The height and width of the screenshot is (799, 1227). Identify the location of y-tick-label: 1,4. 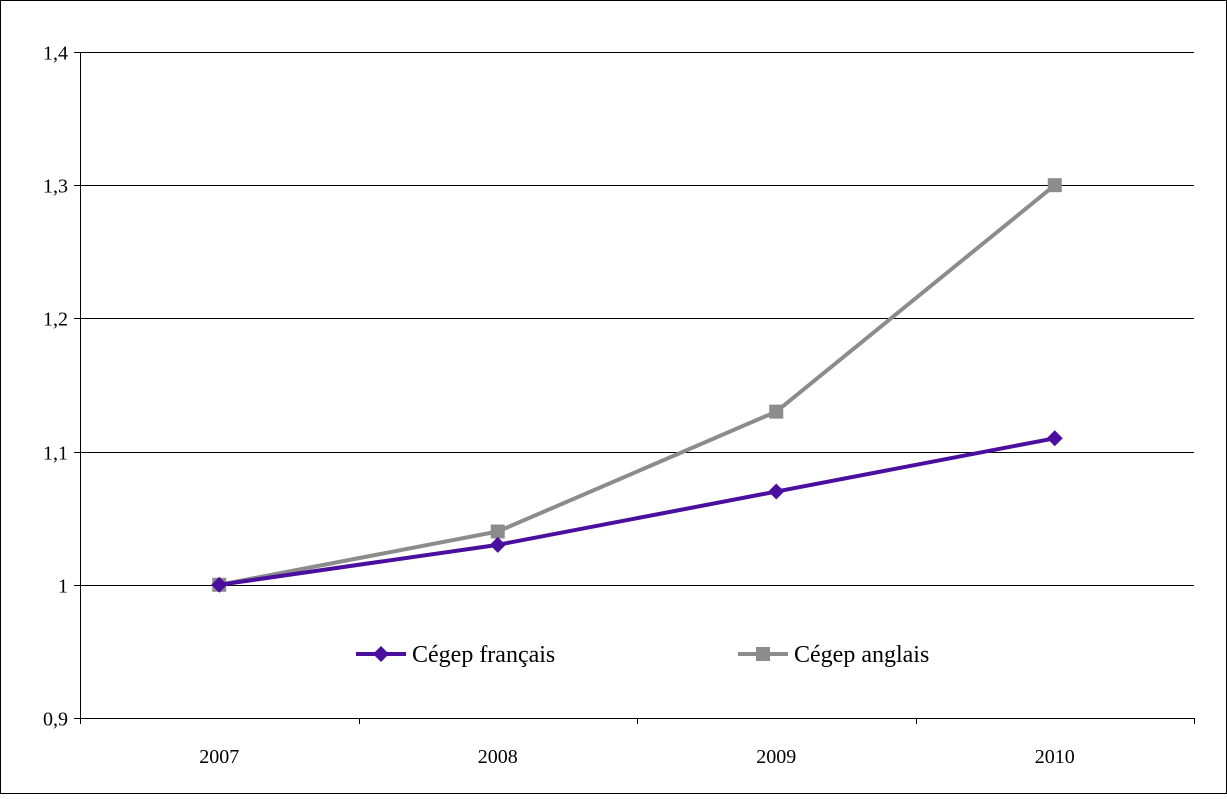
(55, 54).